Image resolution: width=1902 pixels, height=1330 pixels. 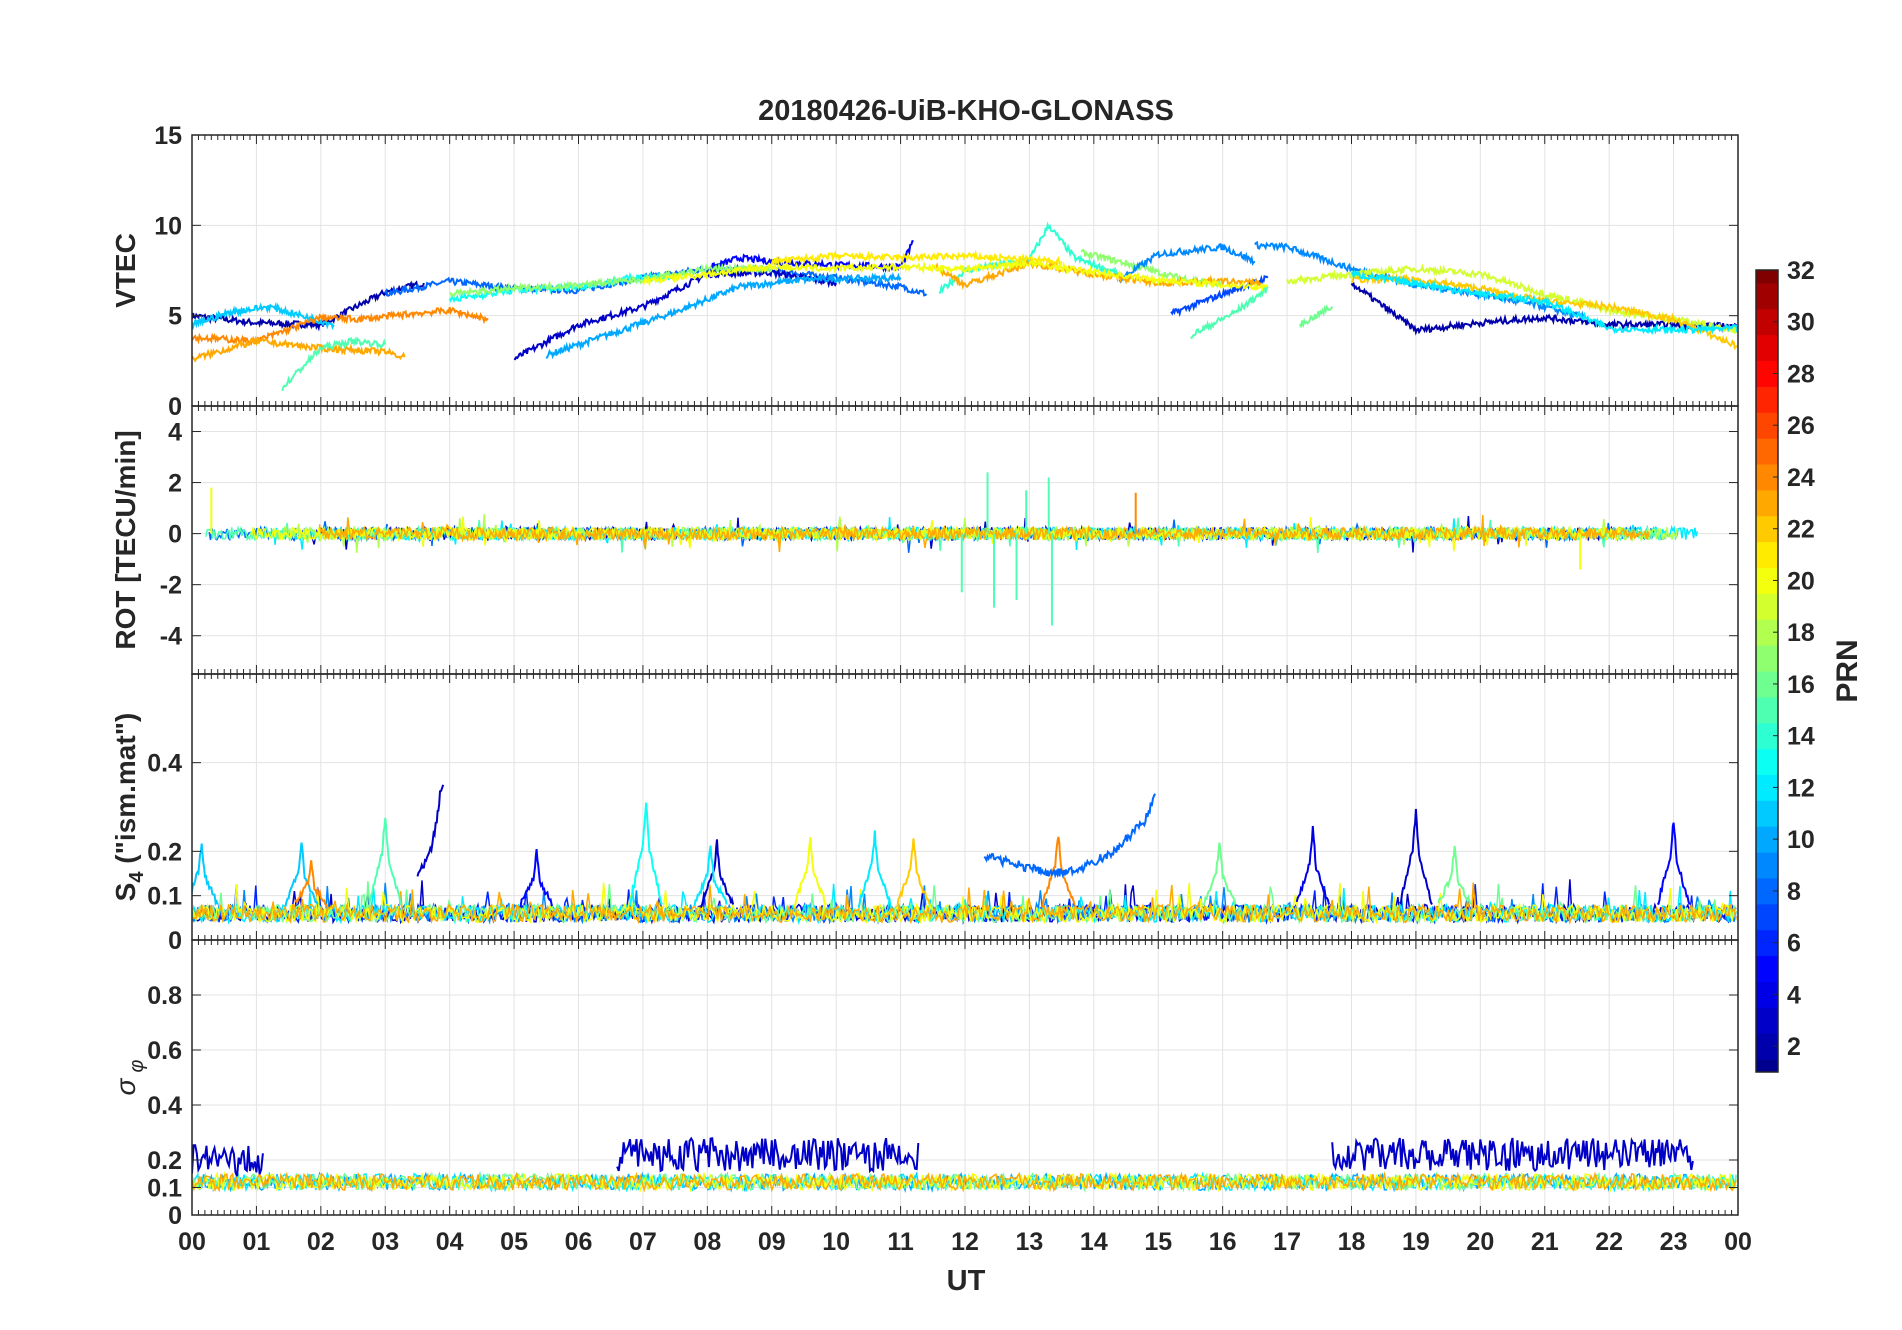 I want to click on x-tick-label: 23, so click(x=1674, y=1242).